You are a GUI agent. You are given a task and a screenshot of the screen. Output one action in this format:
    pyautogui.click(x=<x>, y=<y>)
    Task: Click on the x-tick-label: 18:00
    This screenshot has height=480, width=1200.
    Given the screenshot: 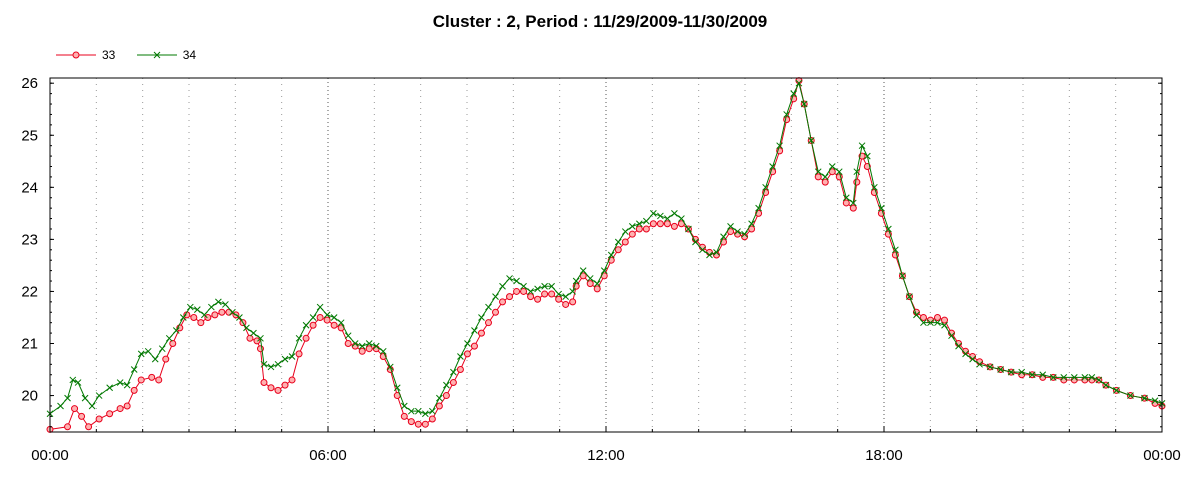 What is the action you would take?
    pyautogui.click(x=884, y=455)
    